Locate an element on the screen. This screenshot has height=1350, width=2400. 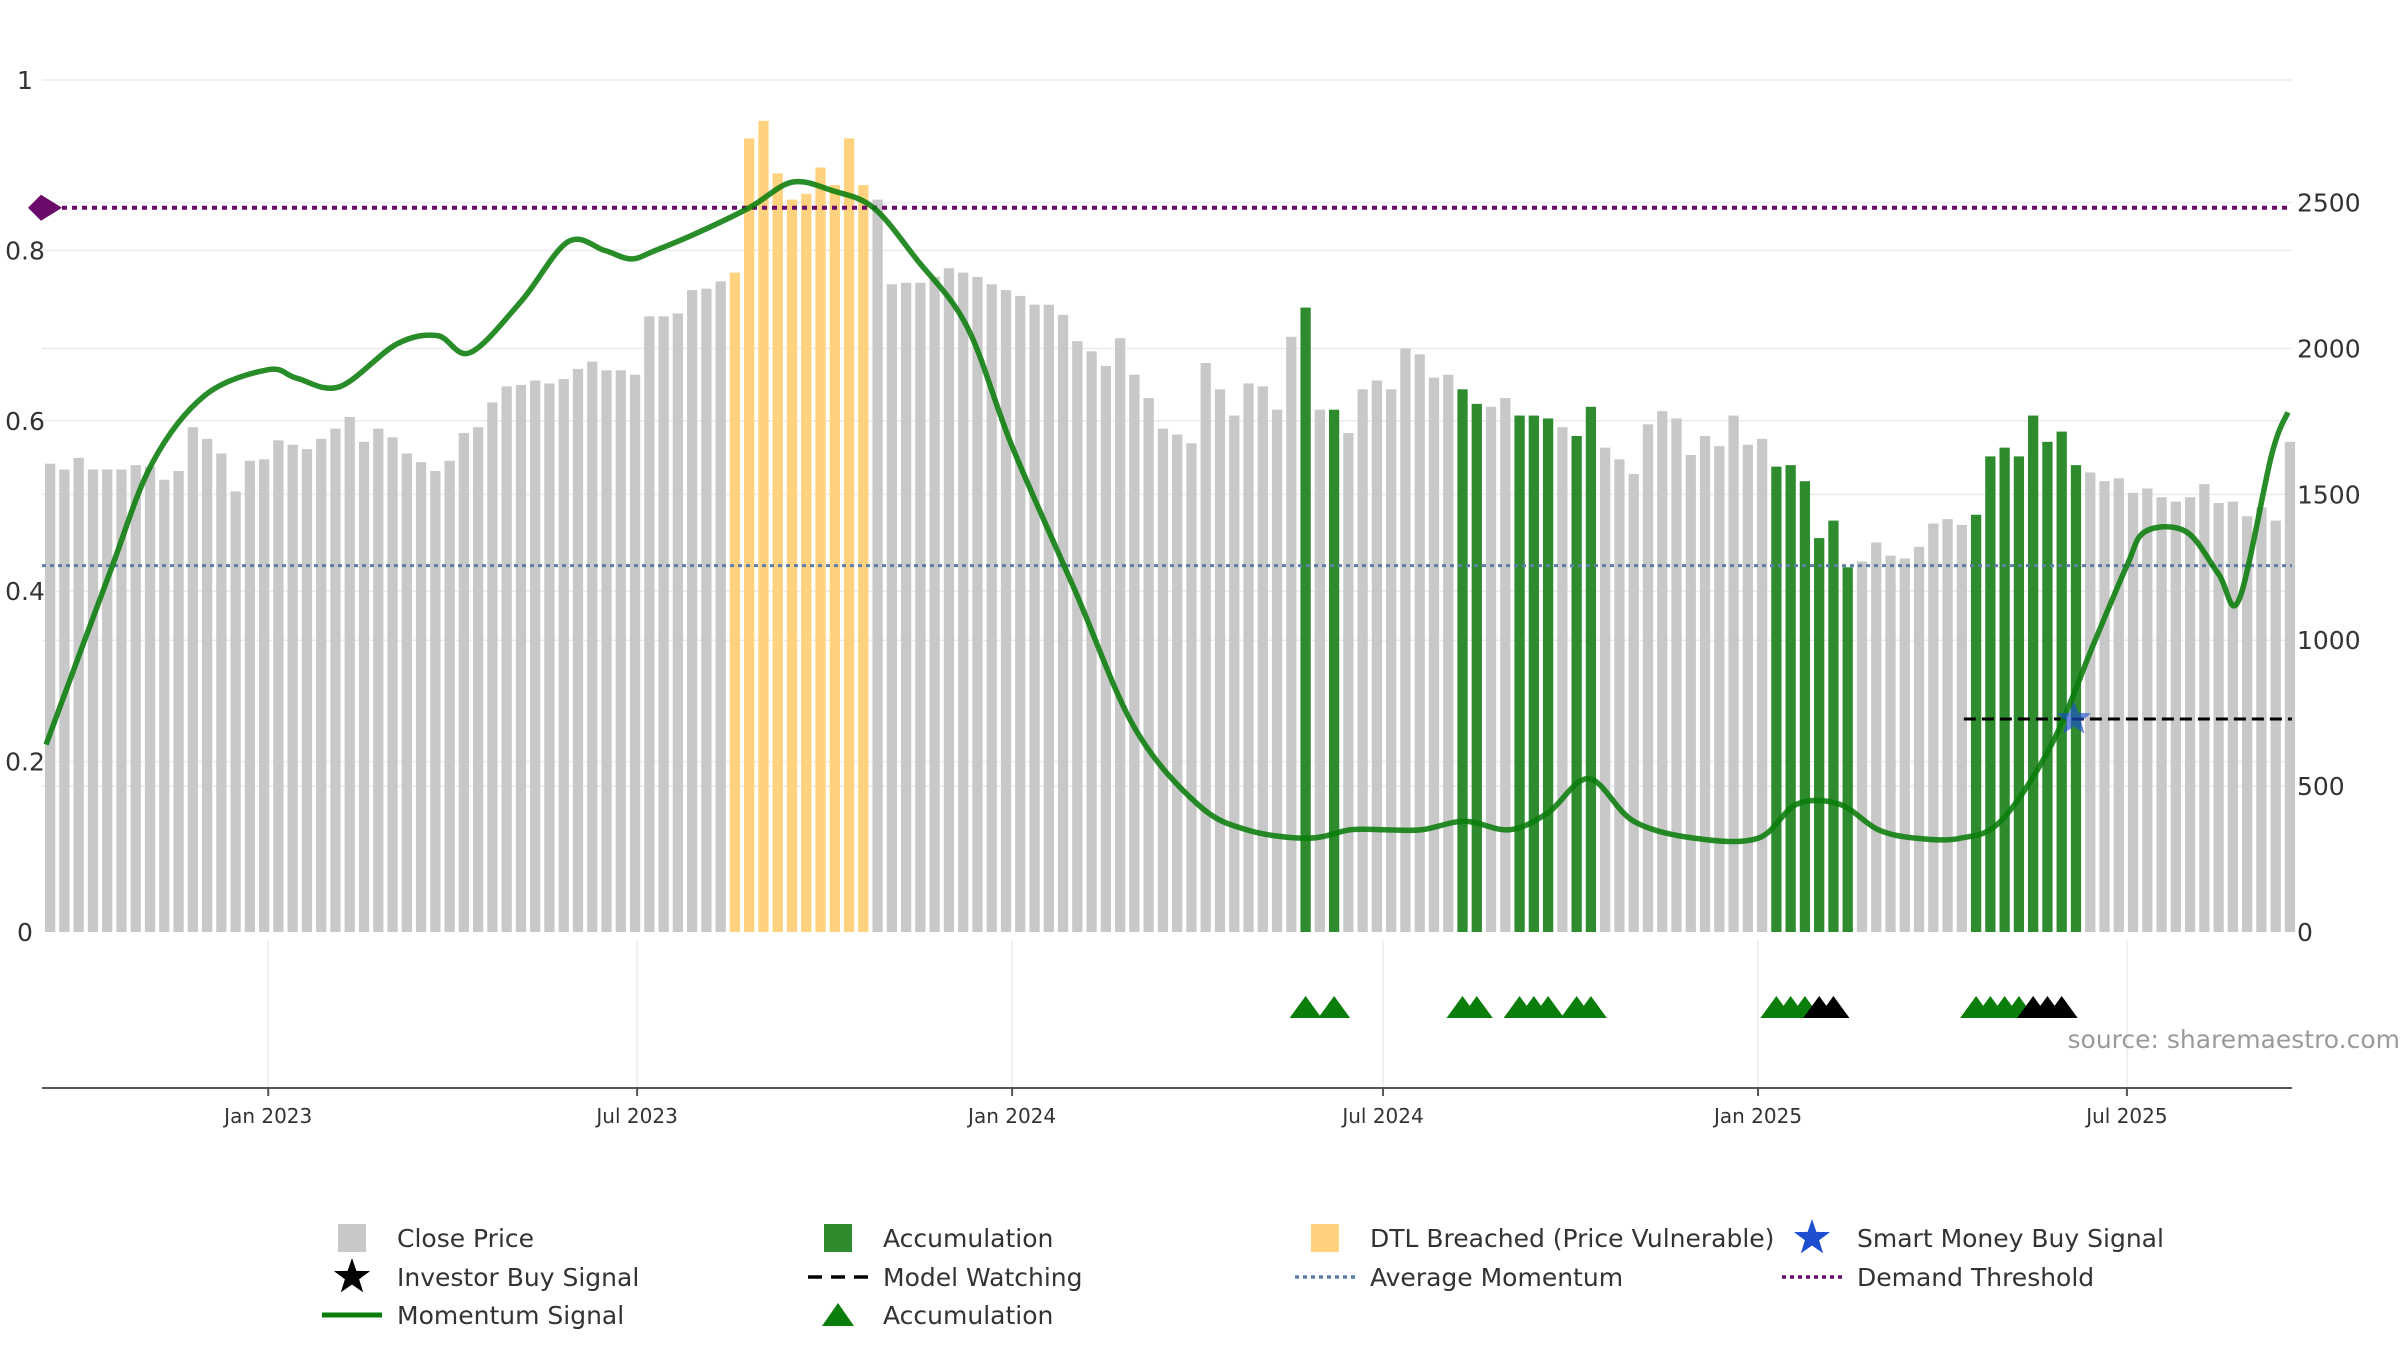
legend-label: Accumulation is located at coordinates (968, 1238).